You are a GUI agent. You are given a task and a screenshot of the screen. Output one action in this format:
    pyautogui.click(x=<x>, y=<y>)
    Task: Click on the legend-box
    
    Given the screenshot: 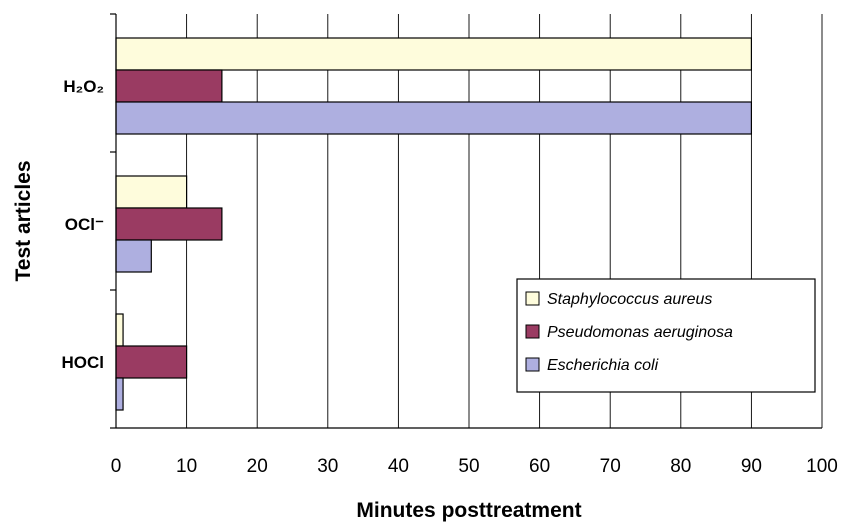 What is the action you would take?
    pyautogui.click(x=666, y=335)
    